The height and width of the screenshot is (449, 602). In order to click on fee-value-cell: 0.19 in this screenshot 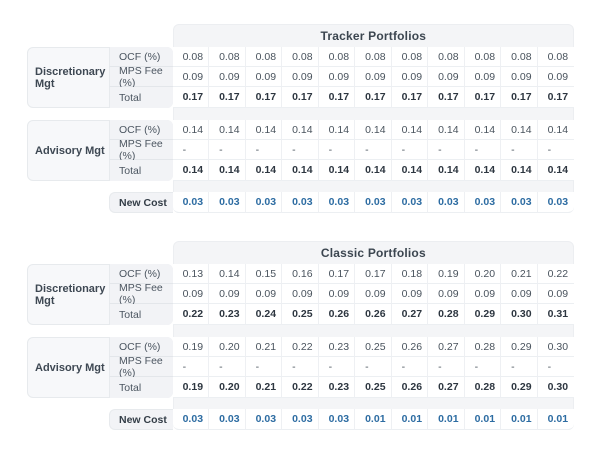, I will do `click(446, 274)`.